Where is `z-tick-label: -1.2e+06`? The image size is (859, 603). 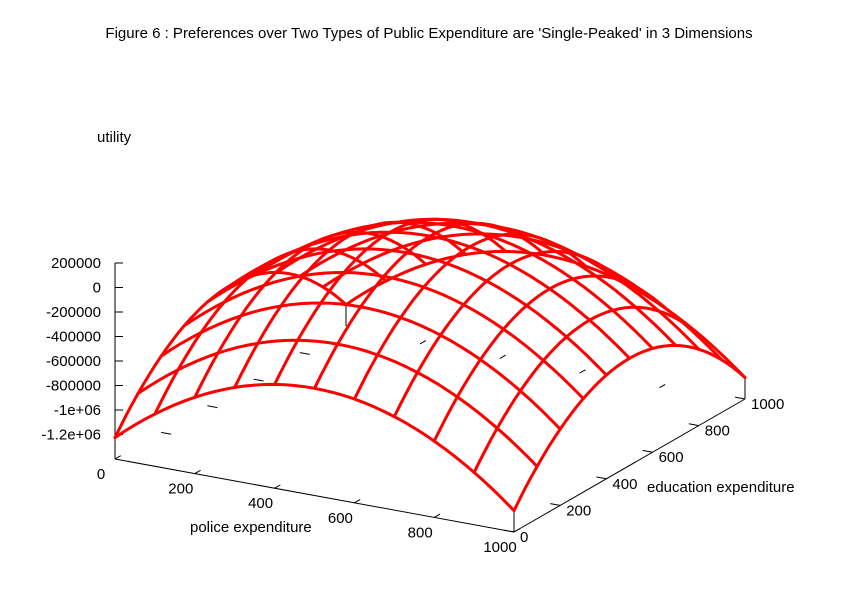
z-tick-label: -1.2e+06 is located at coordinates (71, 435).